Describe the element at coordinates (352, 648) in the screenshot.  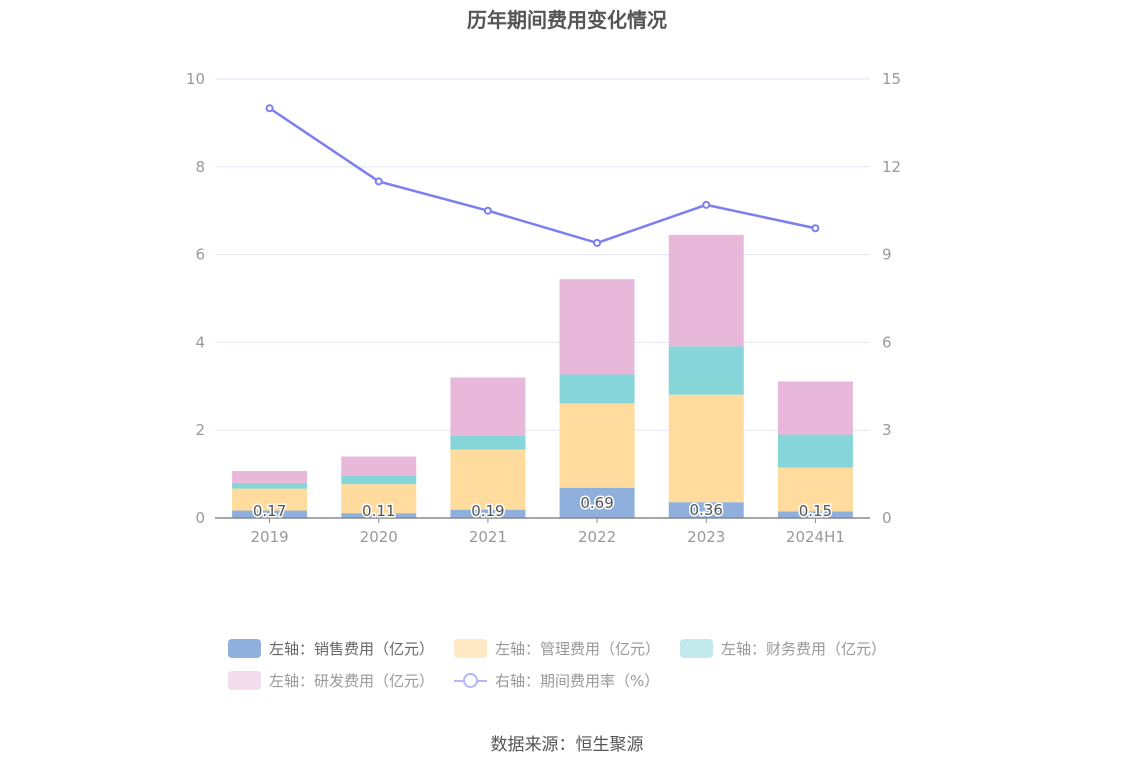
I see `legend-label-sales: 左轴：销售费用（亿元）` at that location.